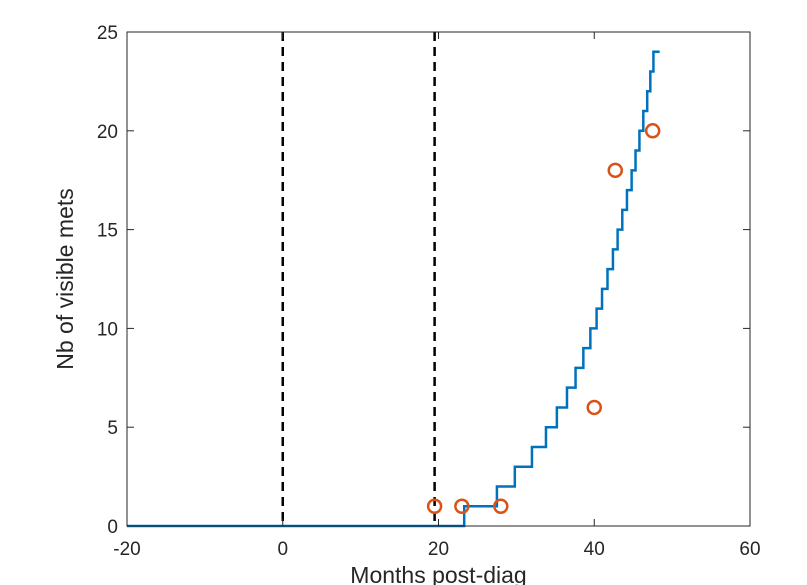 This screenshot has height=585, width=807. I want to click on x-tick-label-2: 20, so click(438, 549).